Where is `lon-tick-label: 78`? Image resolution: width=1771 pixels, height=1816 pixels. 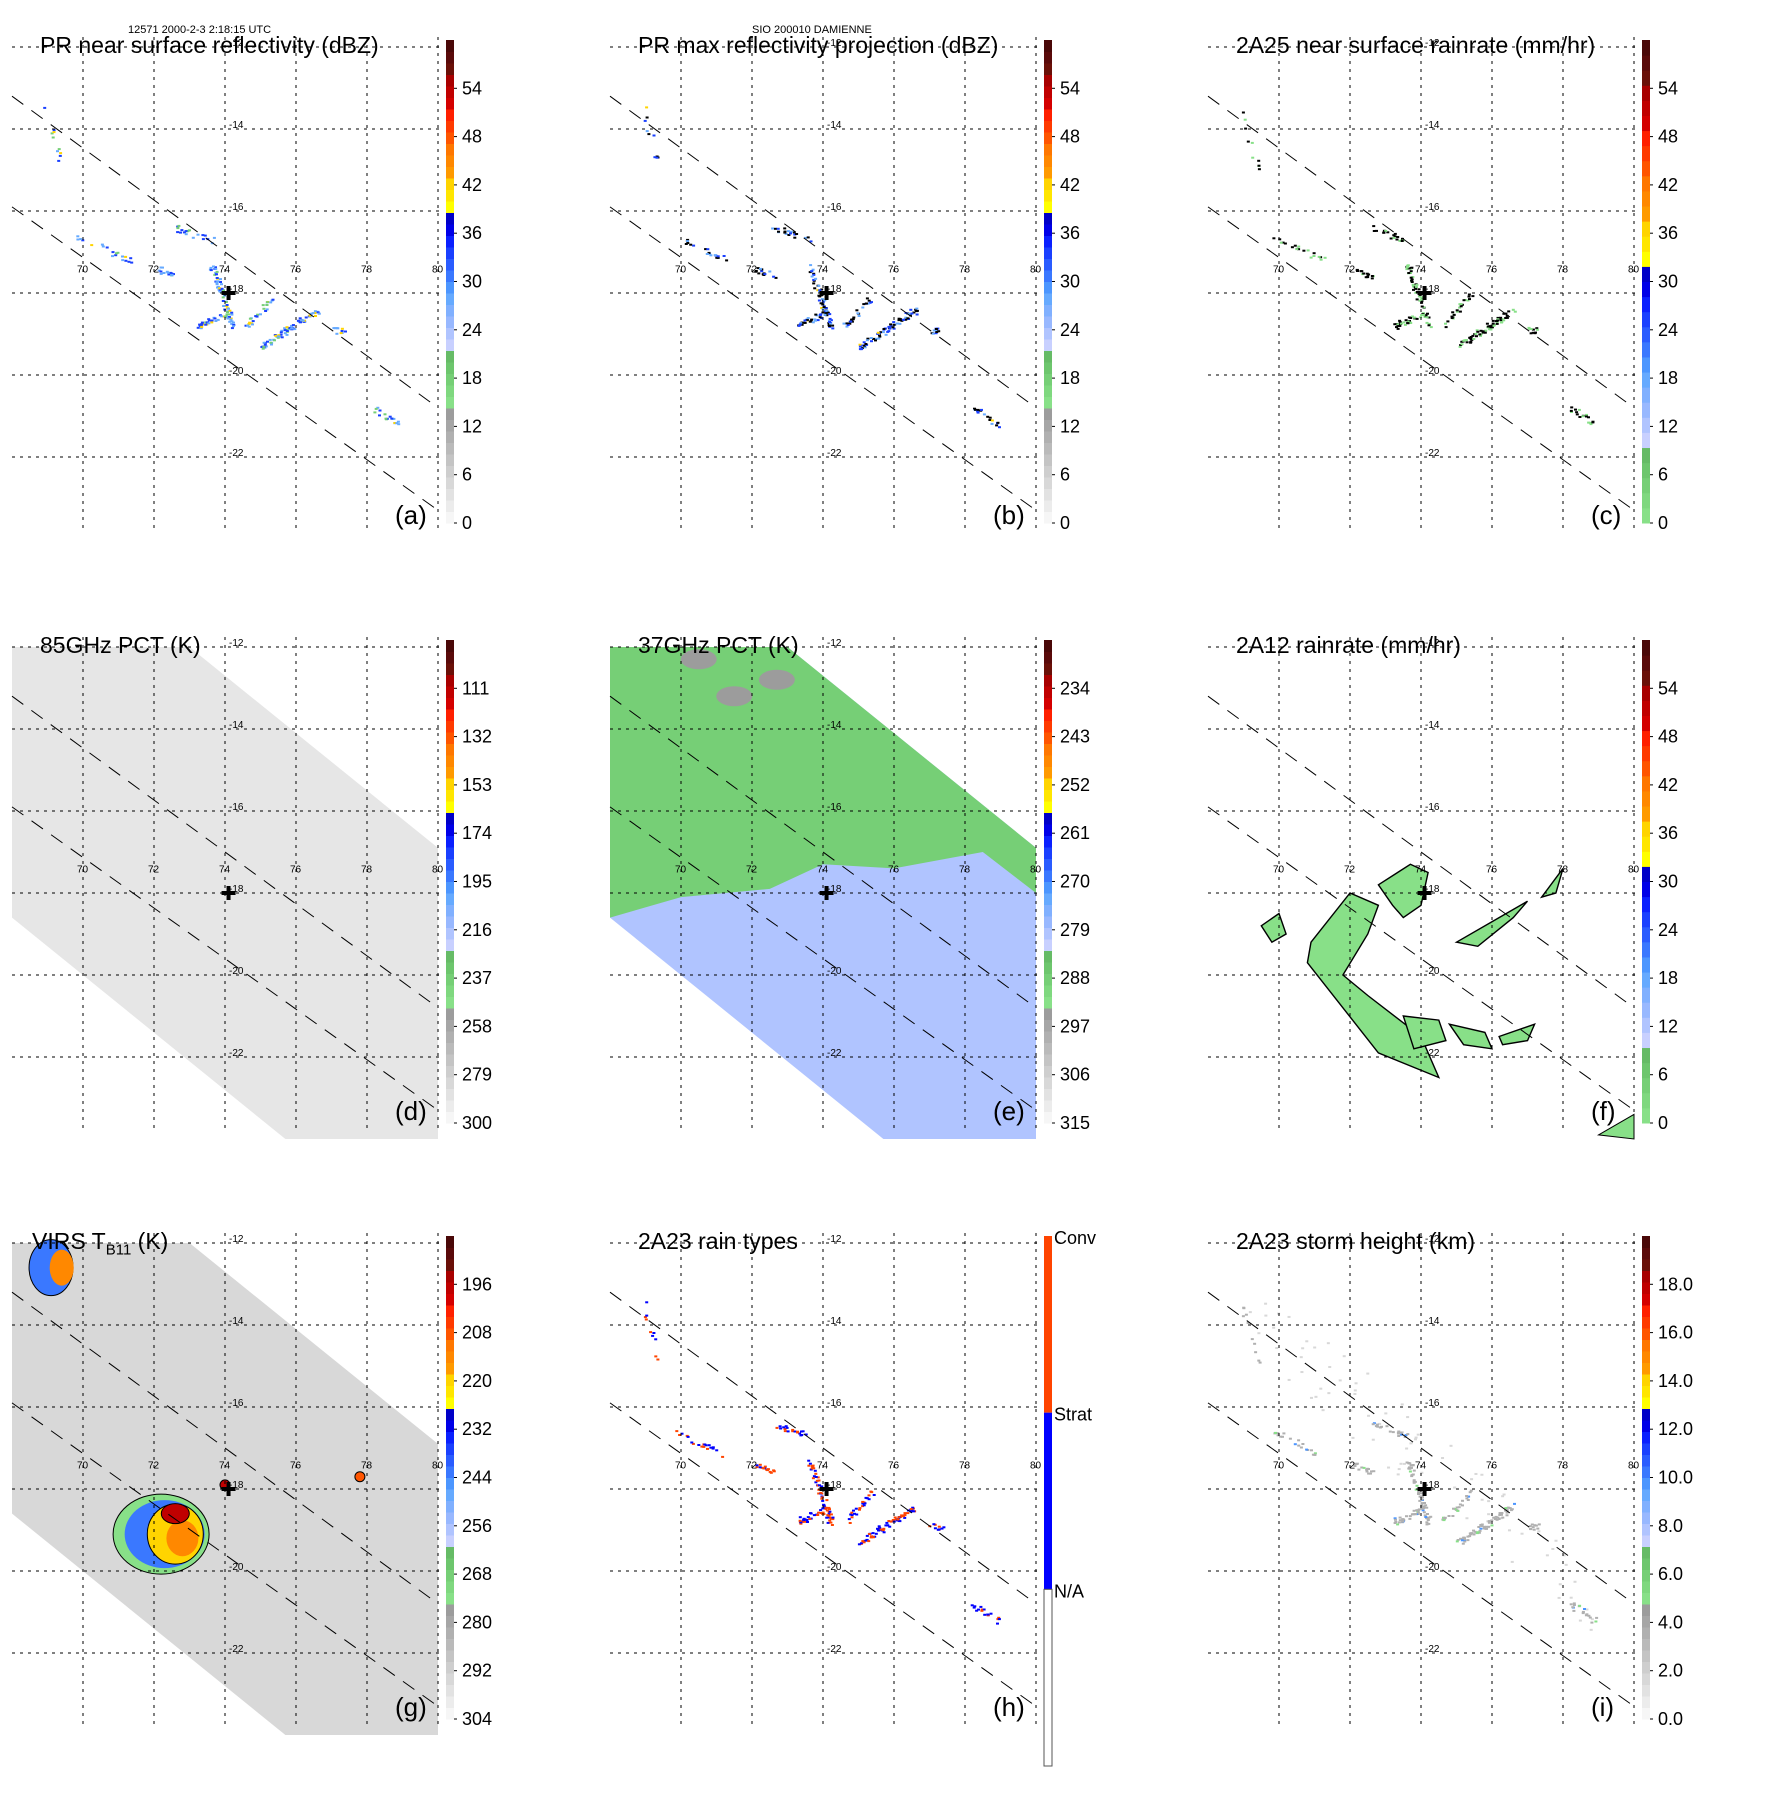 lon-tick-label: 78 is located at coordinates (1563, 1466).